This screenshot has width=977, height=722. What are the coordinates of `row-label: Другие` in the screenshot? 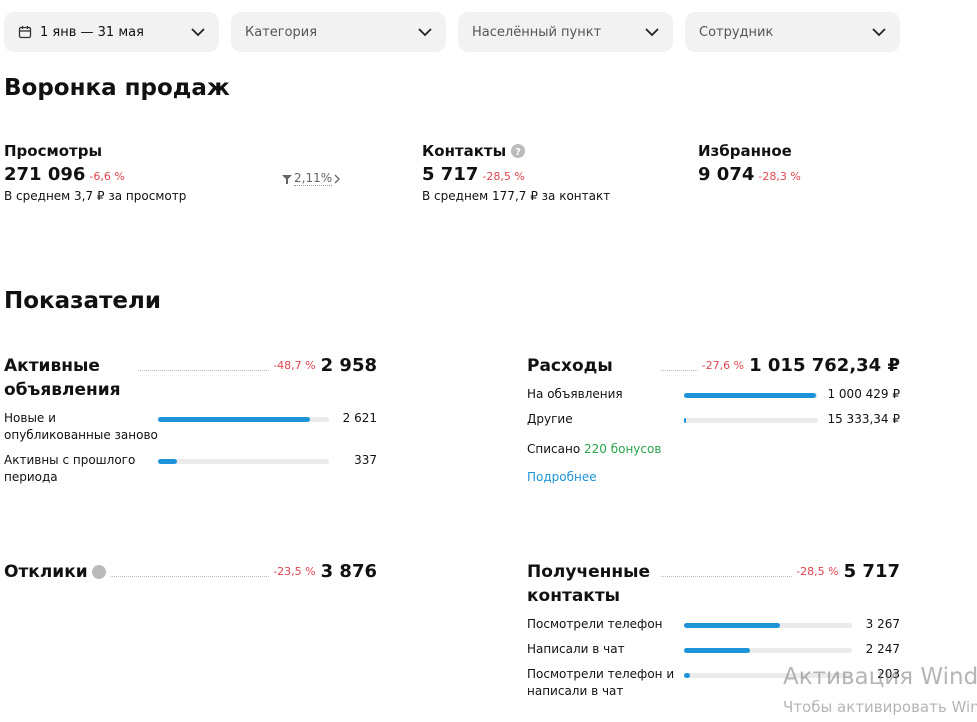 It's located at (550, 419).